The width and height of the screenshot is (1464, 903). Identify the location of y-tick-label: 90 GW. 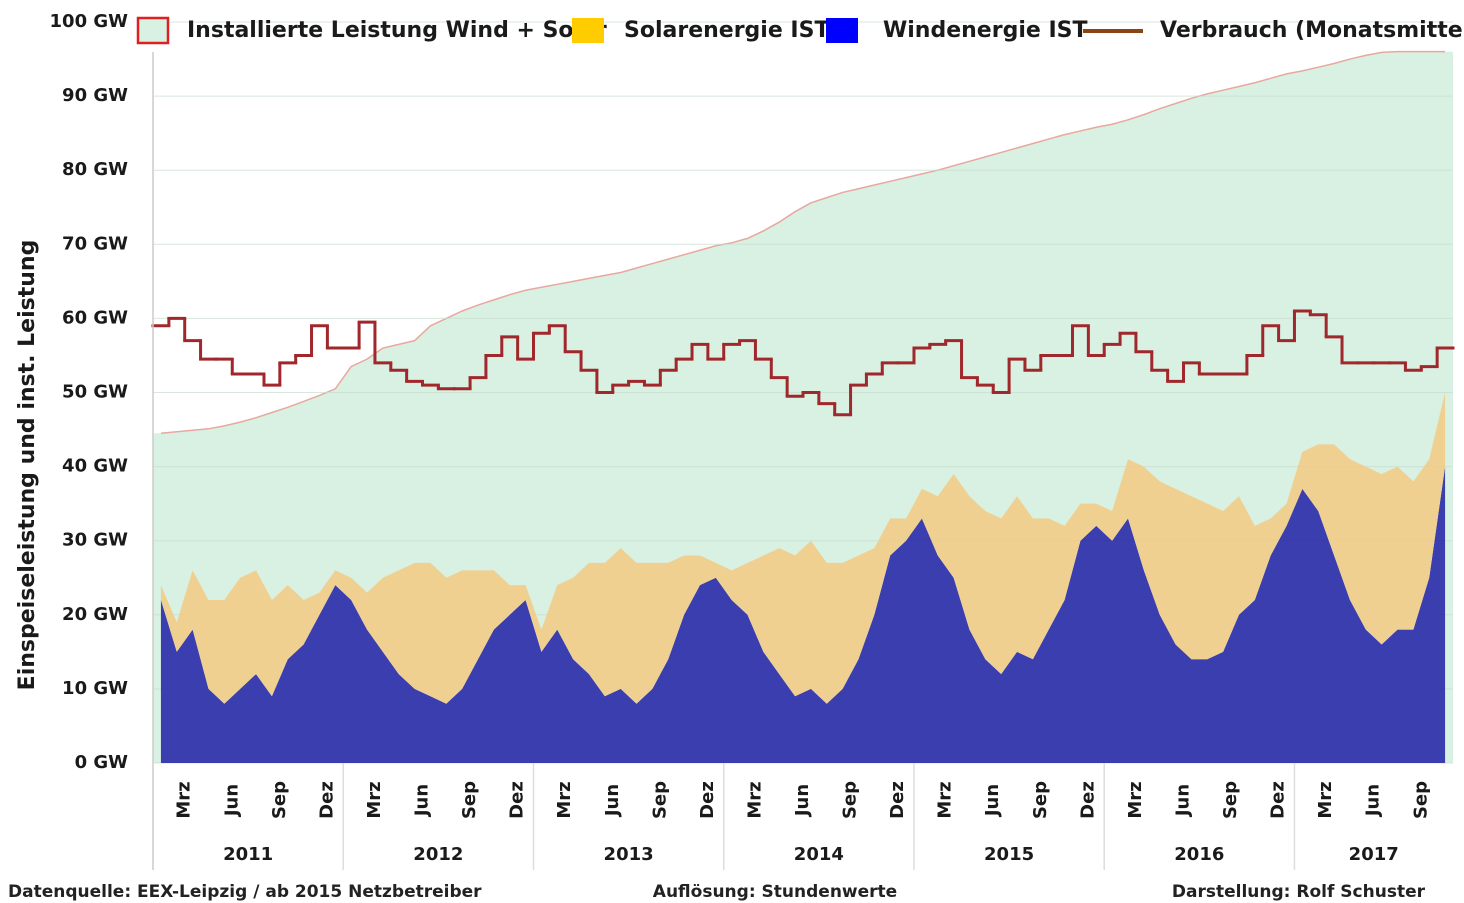
(95, 95).